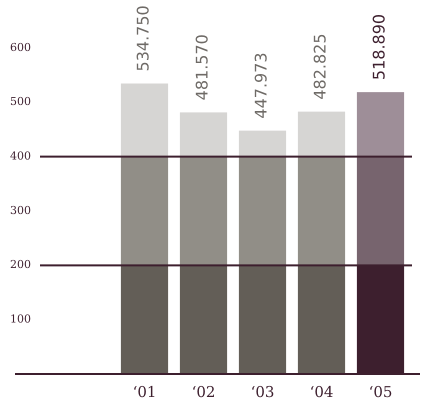 This screenshot has width=422, height=416. Describe the element at coordinates (20, 319) in the screenshot. I see `y-tick-label: 100` at that location.